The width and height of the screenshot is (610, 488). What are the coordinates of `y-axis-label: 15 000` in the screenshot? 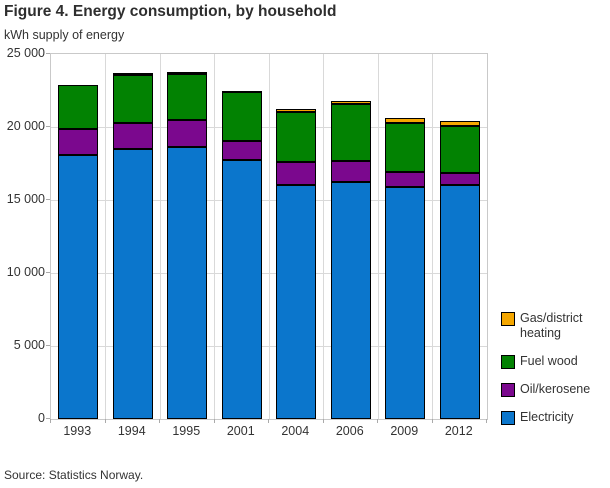 It's located at (25, 199).